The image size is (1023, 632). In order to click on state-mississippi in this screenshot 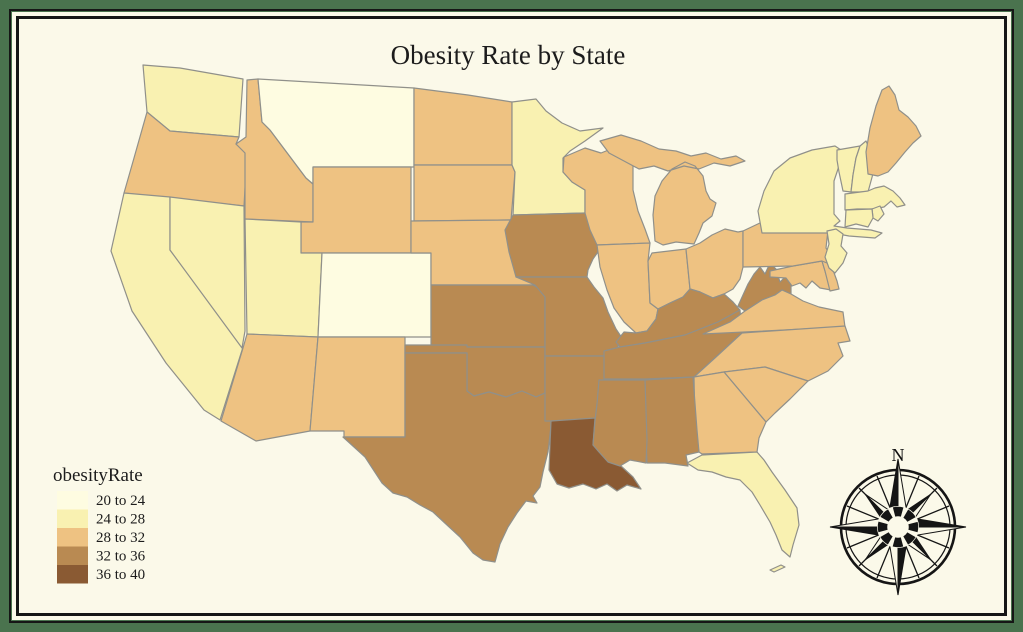, I will do `click(620, 423)`.